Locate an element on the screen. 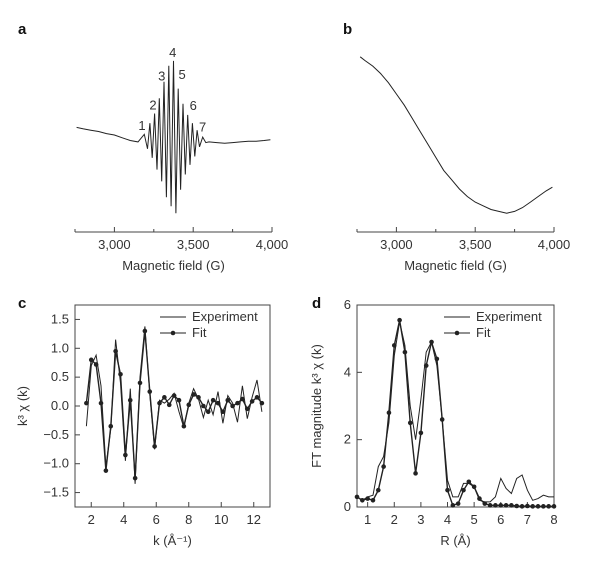 The width and height of the screenshot is (592, 568). y-tick-label: 4 is located at coordinates (347, 371).